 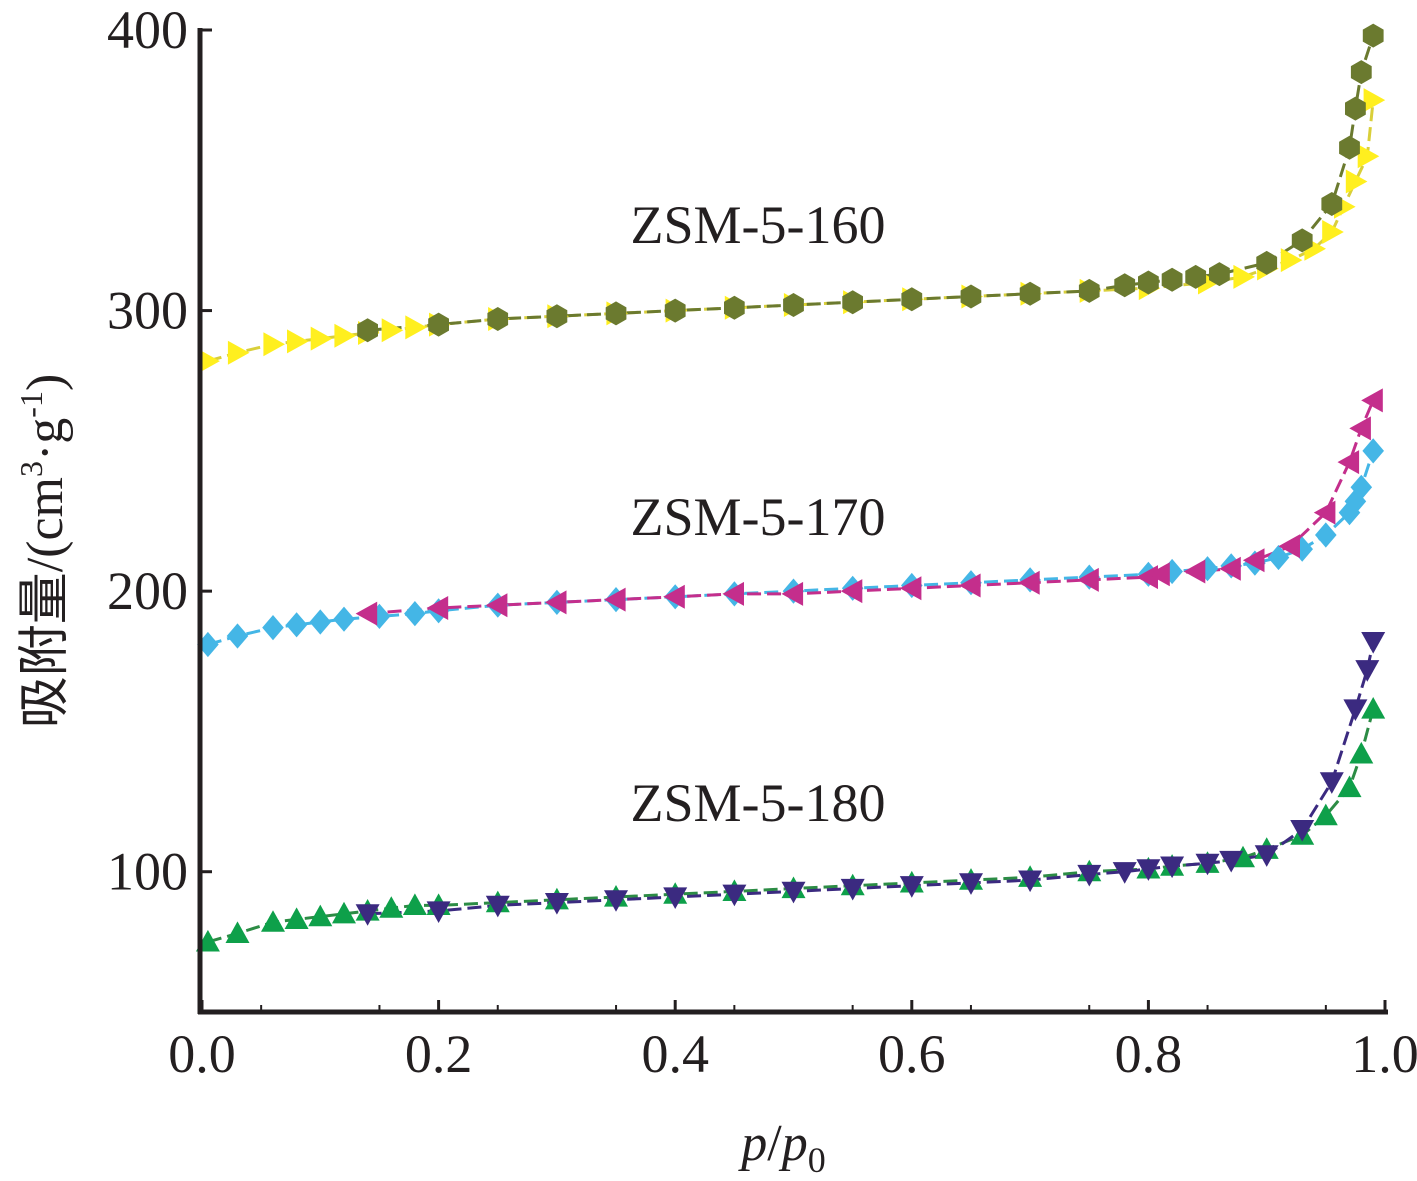 What do you see at coordinates (912, 1054) in the screenshot?
I see `x-tick-label: 0.6` at bounding box center [912, 1054].